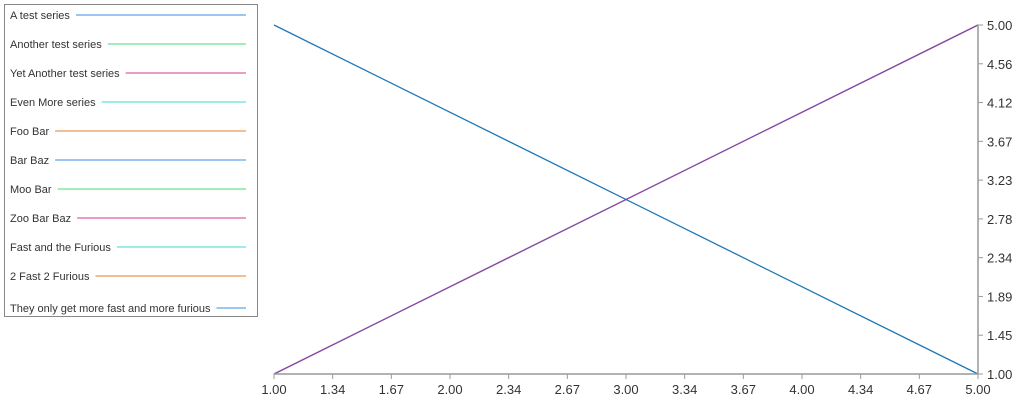  Describe the element at coordinates (625, 389) in the screenshot. I see `x-tick-label: 3.00` at that location.